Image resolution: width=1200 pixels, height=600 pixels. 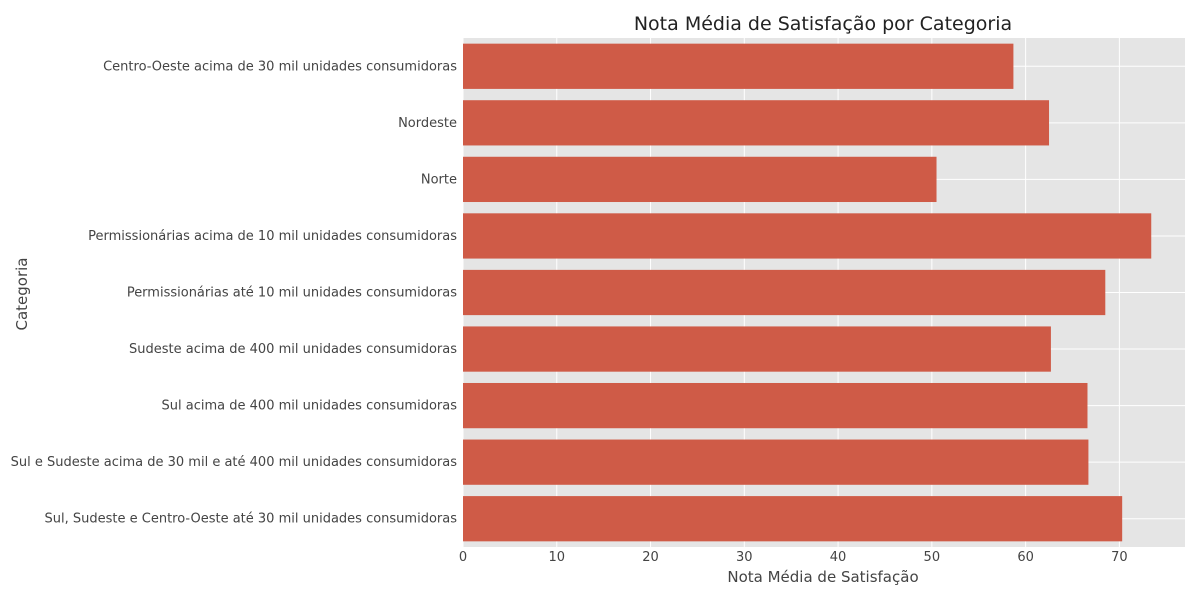 I want to click on x-tick-label: 70, so click(x=1119, y=557).